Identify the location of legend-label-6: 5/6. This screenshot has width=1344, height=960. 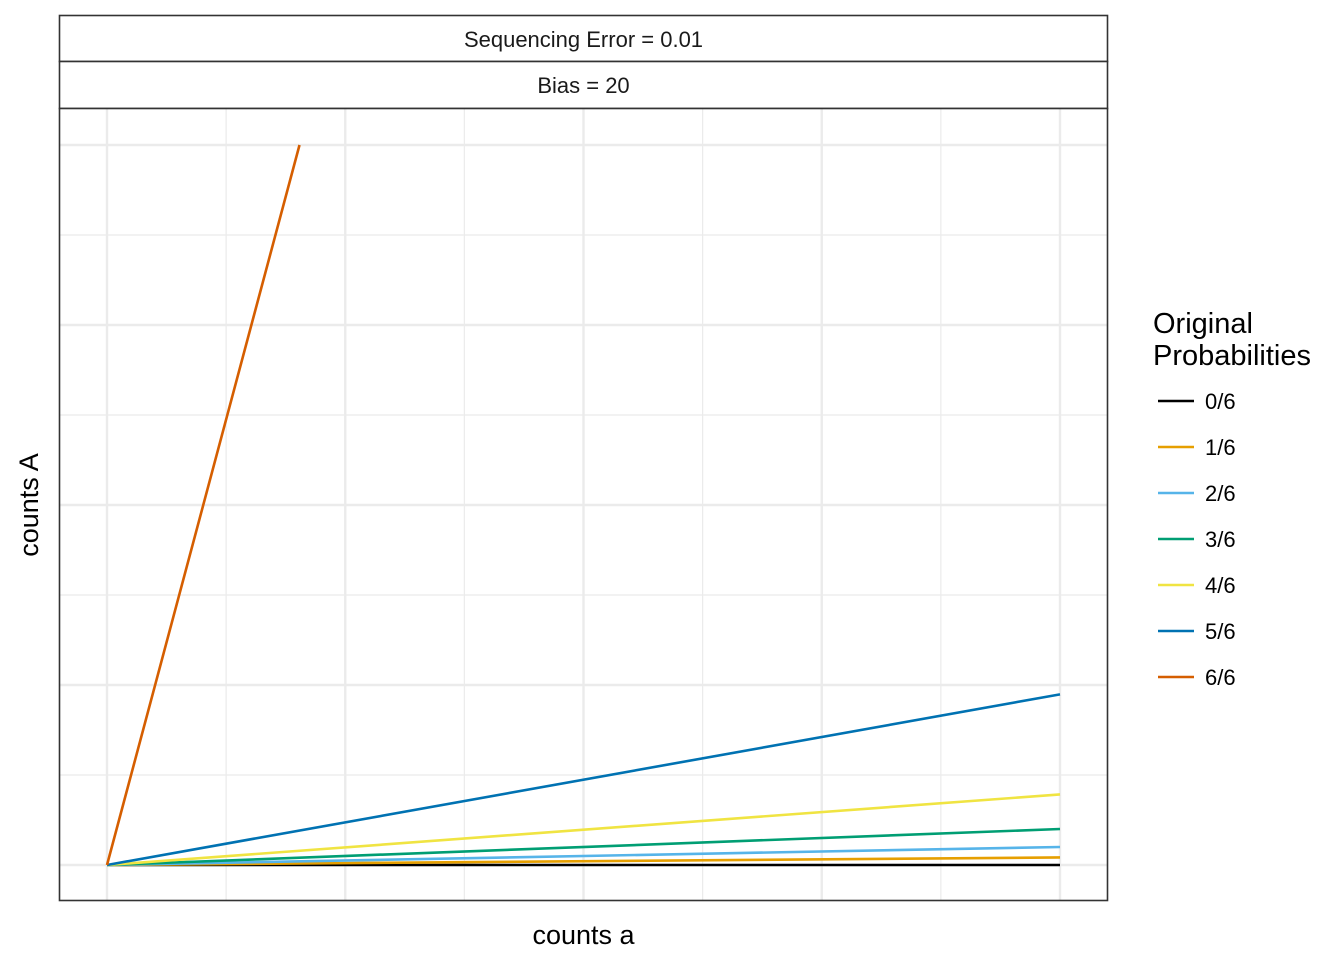
(1220, 631).